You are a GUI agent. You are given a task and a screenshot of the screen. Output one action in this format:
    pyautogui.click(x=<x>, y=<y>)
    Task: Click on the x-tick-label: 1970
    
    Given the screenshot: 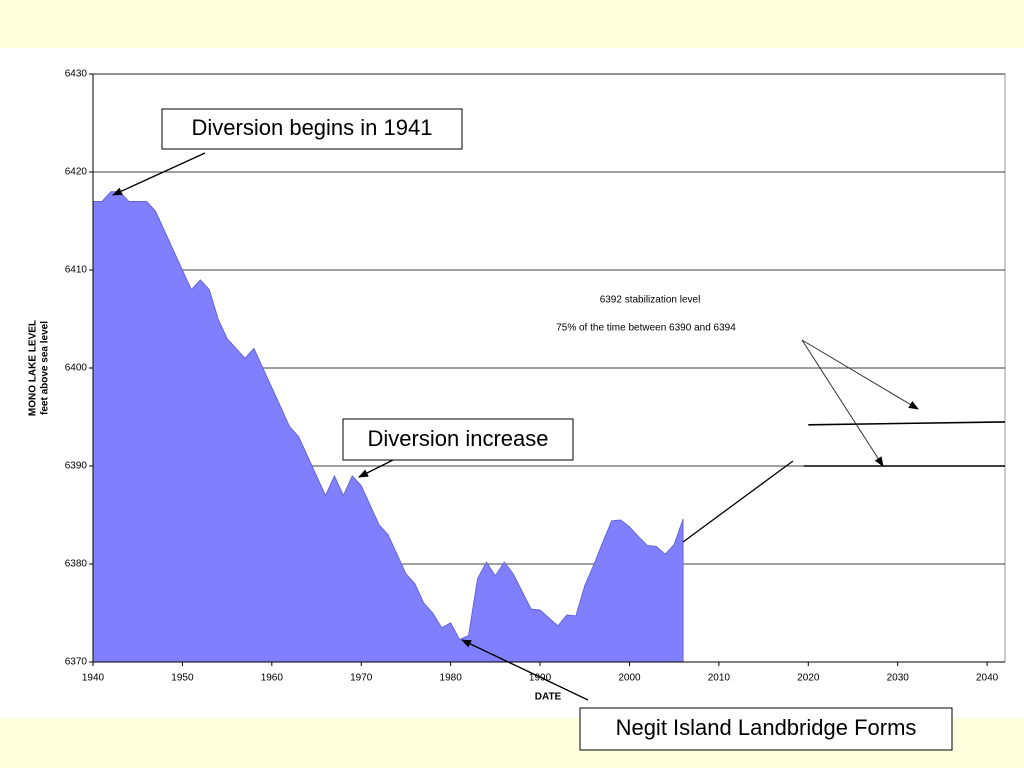 What is the action you would take?
    pyautogui.click(x=361, y=678)
    